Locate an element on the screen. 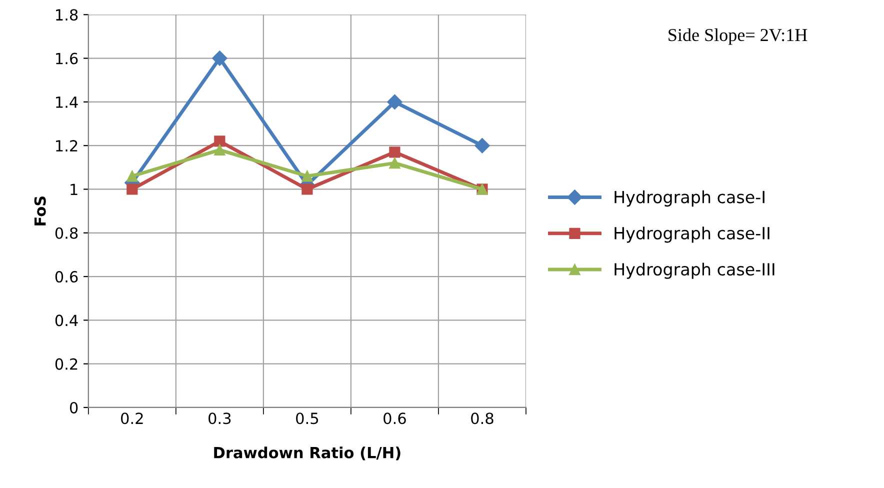 The height and width of the screenshot is (488, 884). legend-label: Hydrograph case-II is located at coordinates (692, 234).